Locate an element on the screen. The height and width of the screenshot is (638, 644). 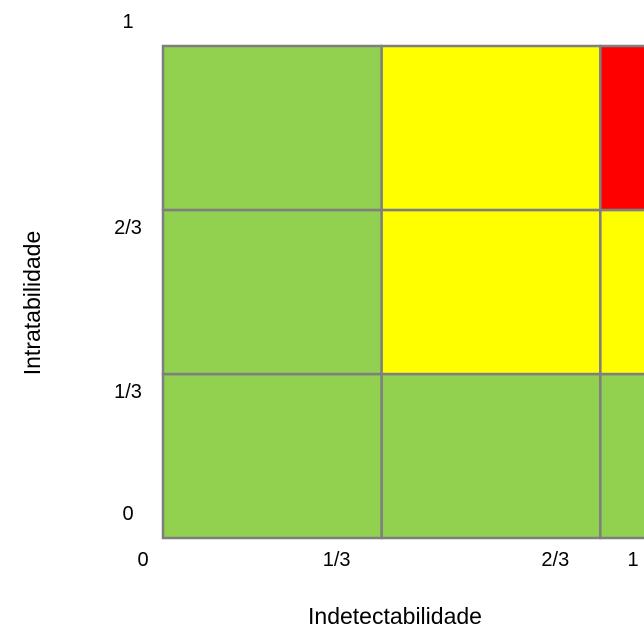
y-tick-label: 2/3 is located at coordinates (128, 228).